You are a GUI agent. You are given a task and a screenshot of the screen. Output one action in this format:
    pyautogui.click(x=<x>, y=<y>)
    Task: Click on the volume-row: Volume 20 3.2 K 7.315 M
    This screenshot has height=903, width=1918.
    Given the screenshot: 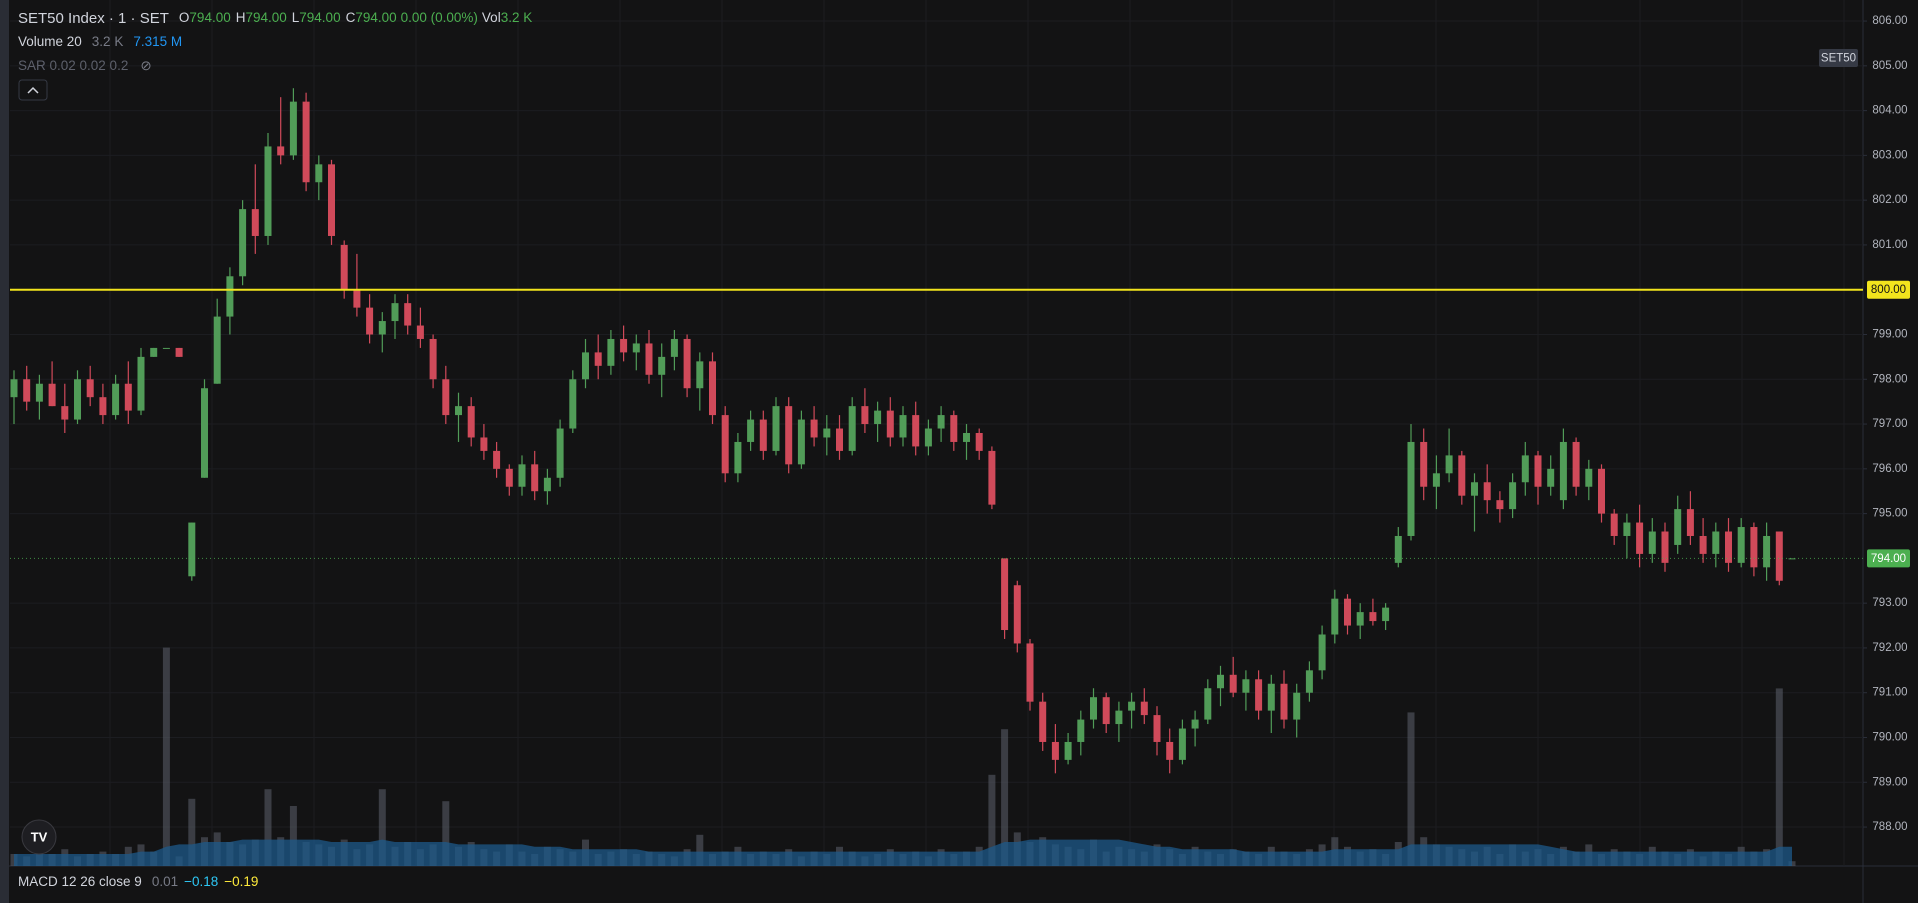 What is the action you would take?
    pyautogui.click(x=100, y=41)
    